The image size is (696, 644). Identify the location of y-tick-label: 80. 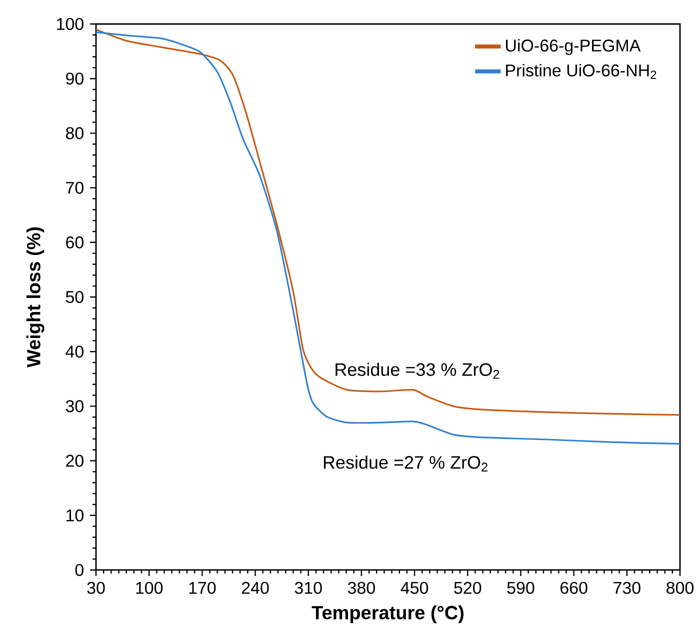
(75, 133).